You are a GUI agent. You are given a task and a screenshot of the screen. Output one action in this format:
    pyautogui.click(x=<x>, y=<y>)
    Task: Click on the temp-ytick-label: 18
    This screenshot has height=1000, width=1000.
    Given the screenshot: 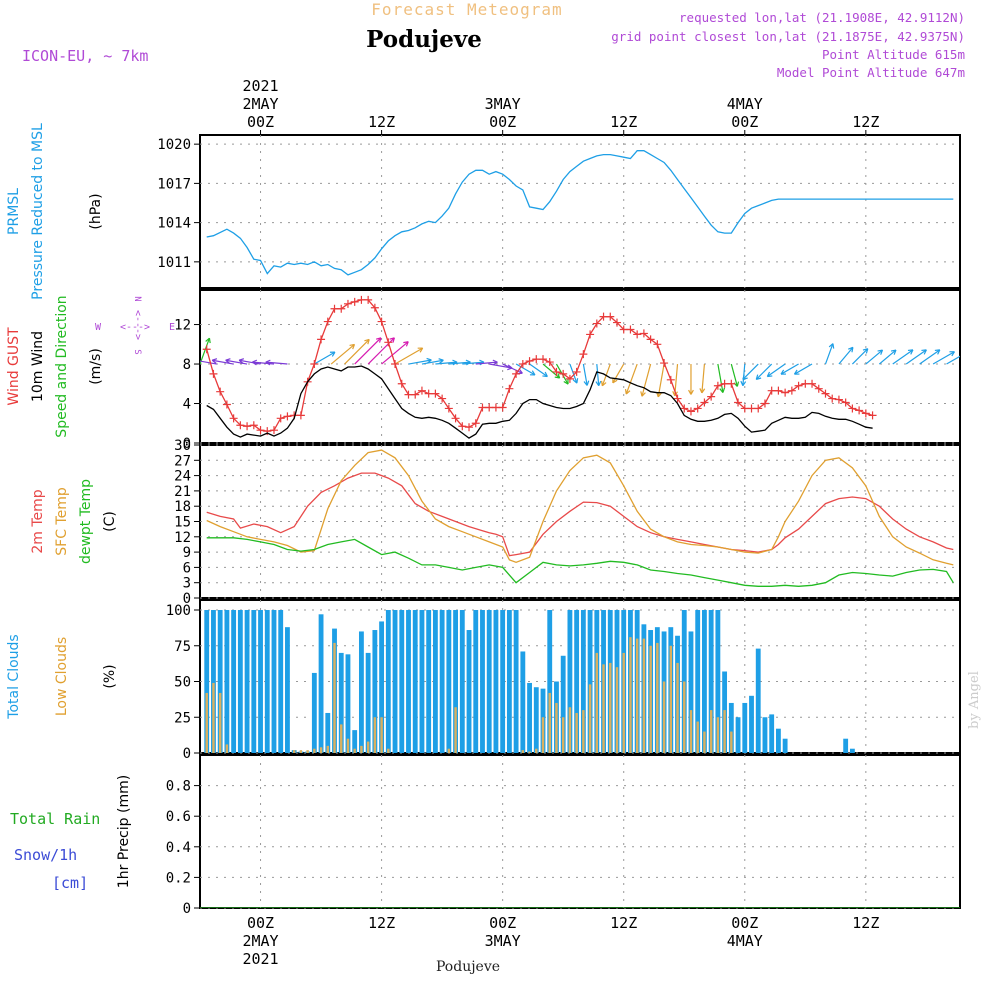 What is the action you would take?
    pyautogui.click(x=182, y=507)
    